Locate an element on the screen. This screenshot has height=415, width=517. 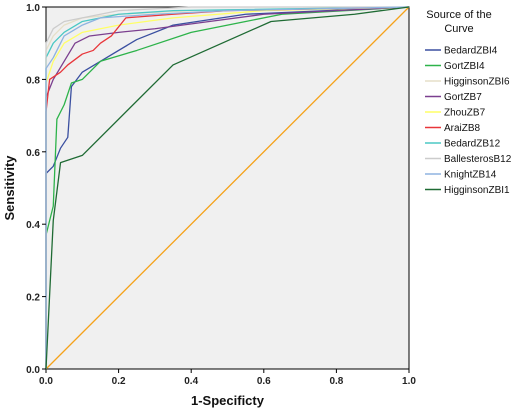
x-tick-label: 0.2 is located at coordinates (119, 381).